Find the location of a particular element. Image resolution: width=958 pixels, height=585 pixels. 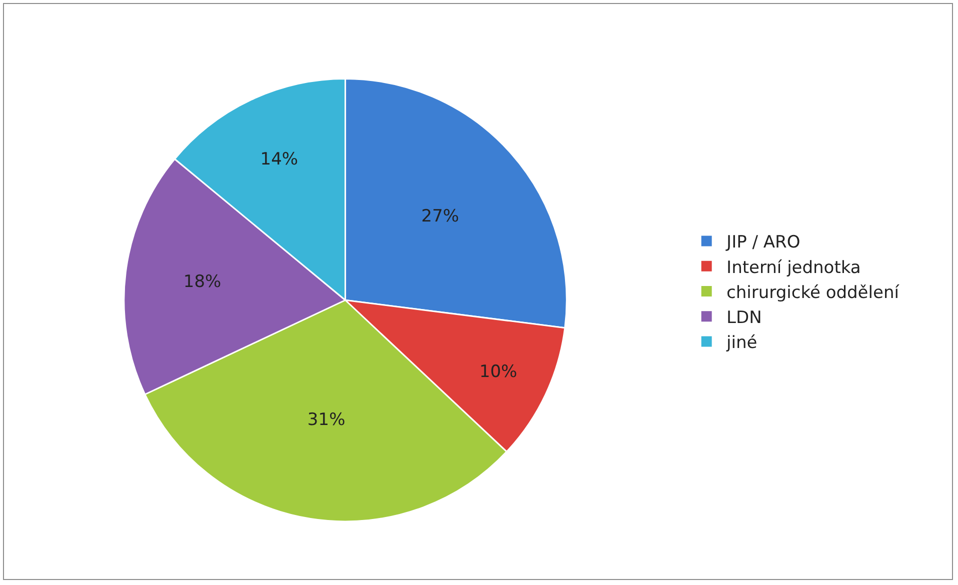

legend-label: Interní jednotka is located at coordinates (793, 268).